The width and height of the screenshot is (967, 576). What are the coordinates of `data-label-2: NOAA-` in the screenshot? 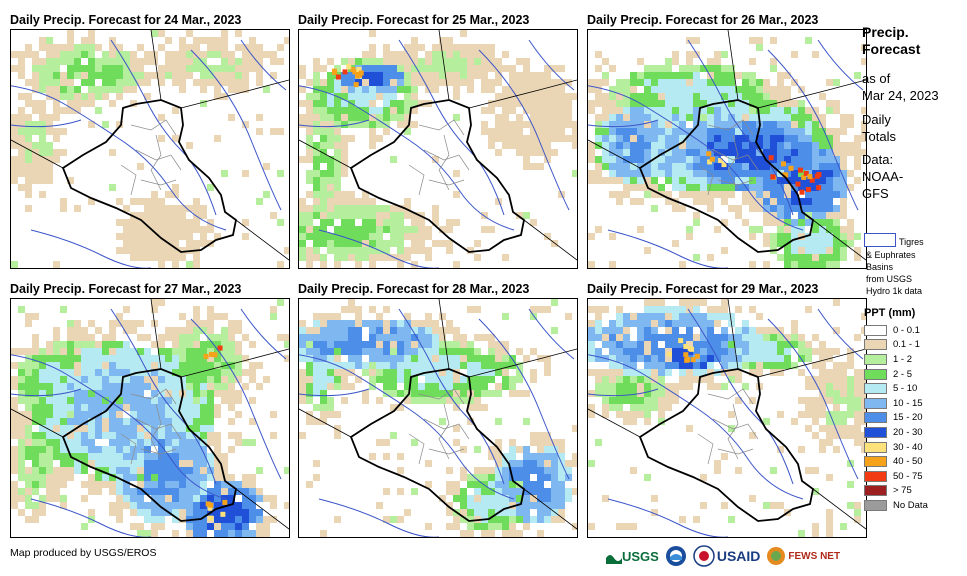 It's located at (883, 176).